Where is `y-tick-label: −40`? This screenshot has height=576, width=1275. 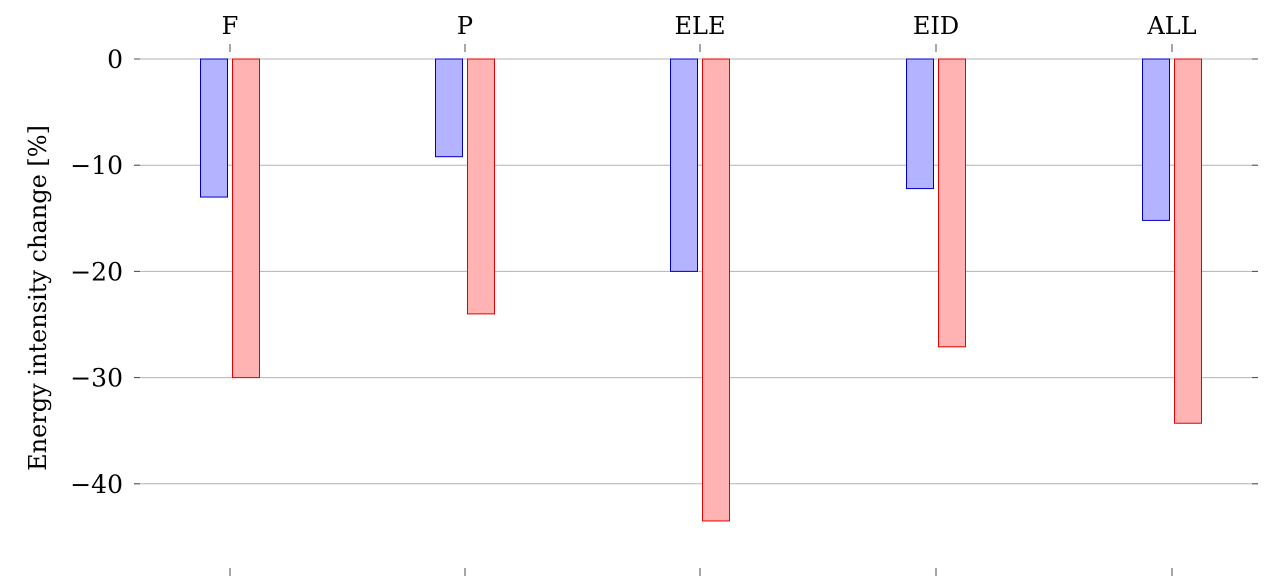 y-tick-label: −40 is located at coordinates (96, 484).